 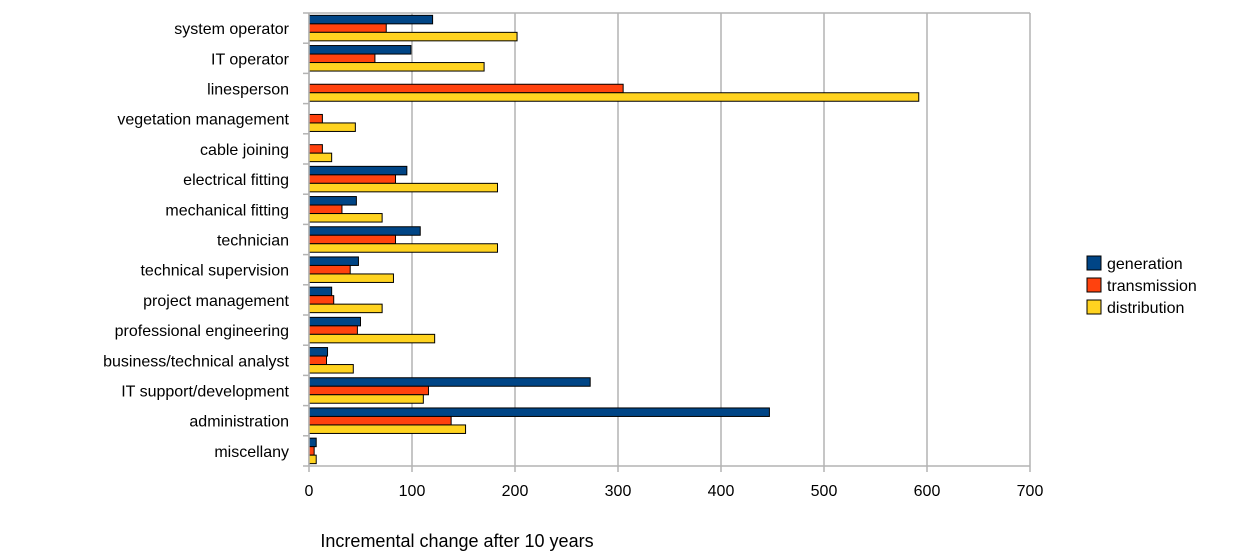 What do you see at coordinates (214, 271) in the screenshot?
I see `category-label-technical-supervision: technical supervision` at bounding box center [214, 271].